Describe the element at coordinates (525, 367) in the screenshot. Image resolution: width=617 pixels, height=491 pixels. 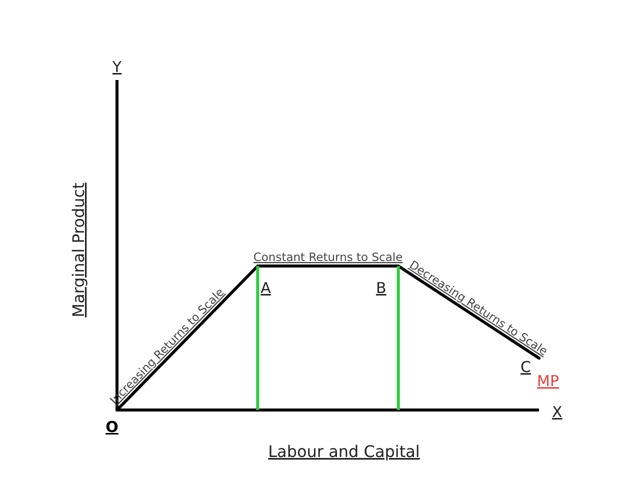
I see `annotation: C` at that location.